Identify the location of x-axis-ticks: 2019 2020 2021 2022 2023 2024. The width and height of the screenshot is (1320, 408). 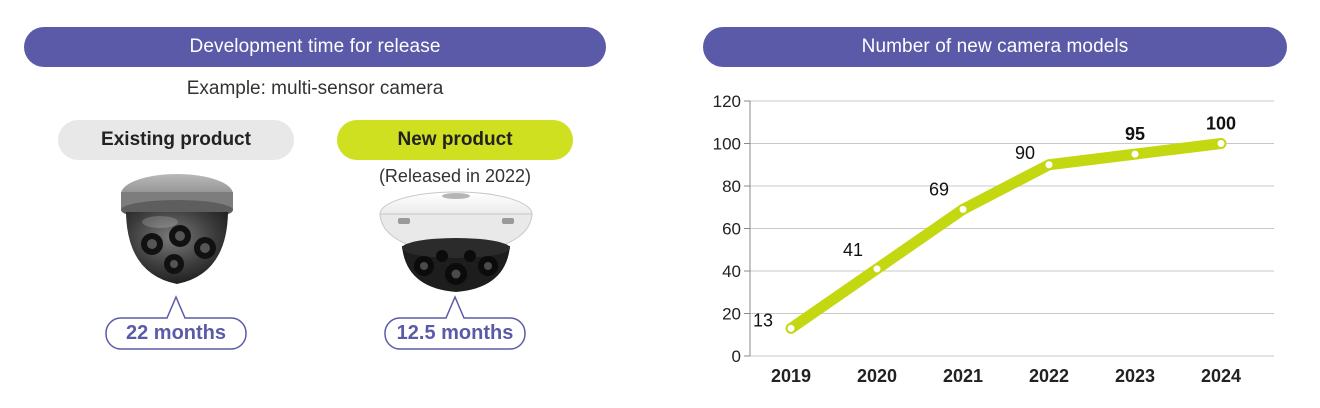
(1006, 376).